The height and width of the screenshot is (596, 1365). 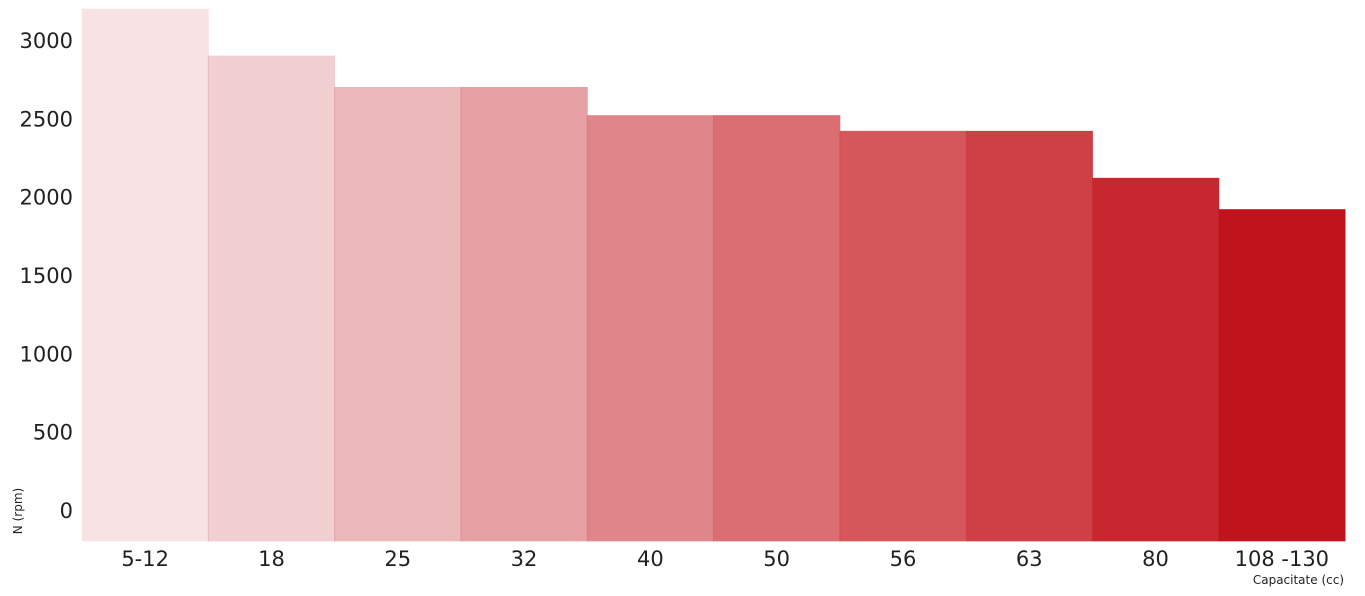 What do you see at coordinates (650, 559) in the screenshot?
I see `x-category-label: 40` at bounding box center [650, 559].